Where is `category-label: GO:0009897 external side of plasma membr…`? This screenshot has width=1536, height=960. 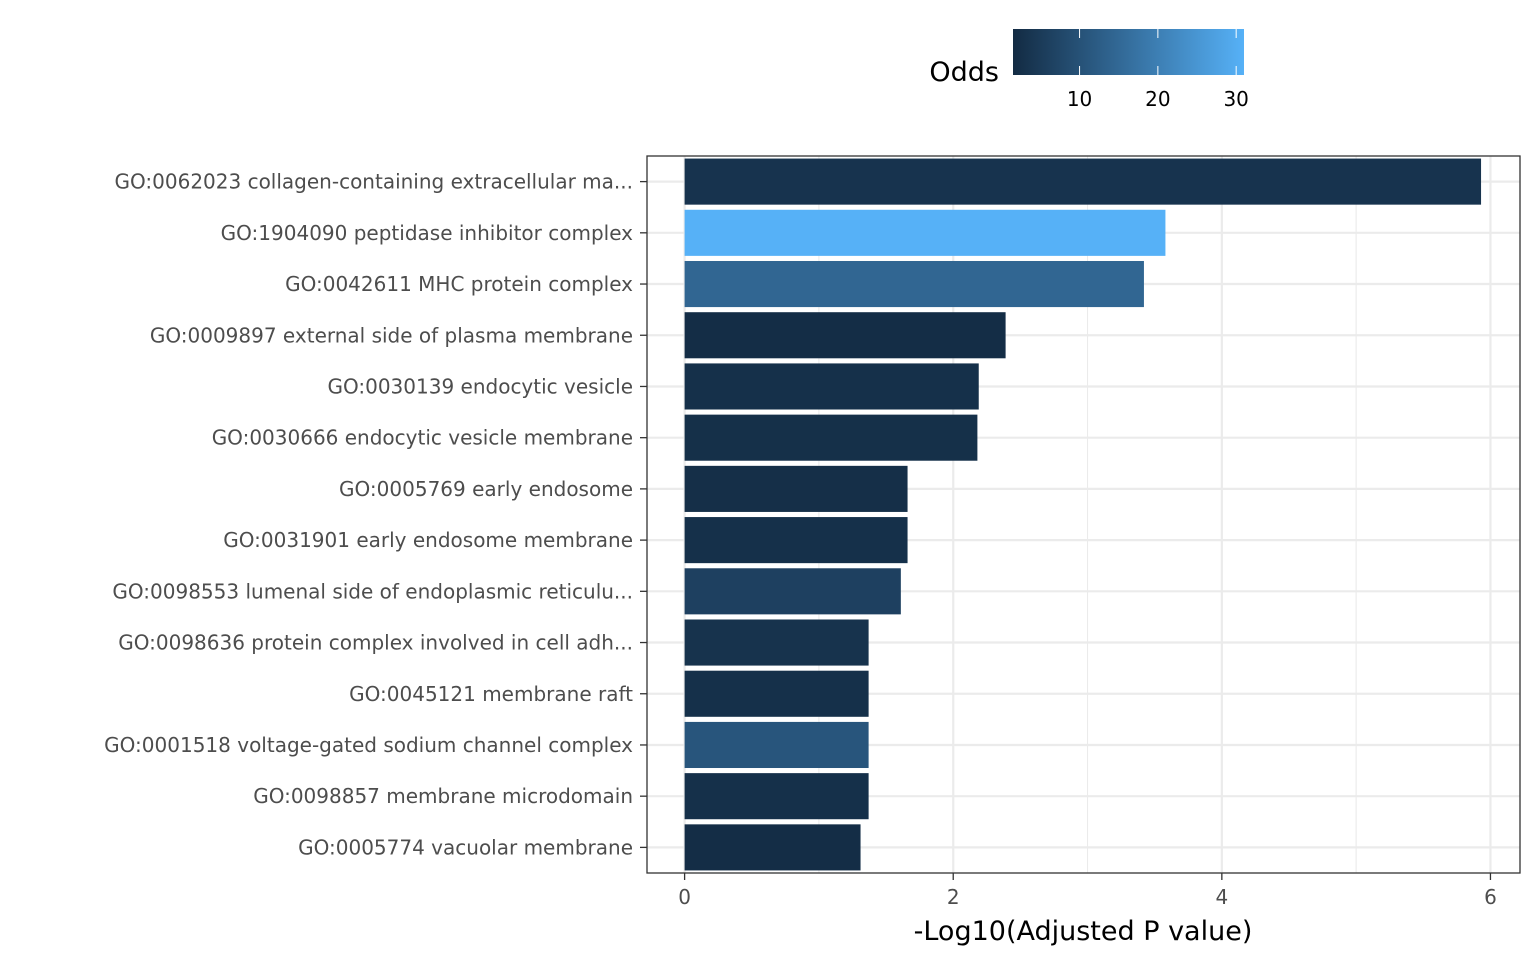 category-label: GO:0009897 external side of plasma membr… is located at coordinates (391, 335).